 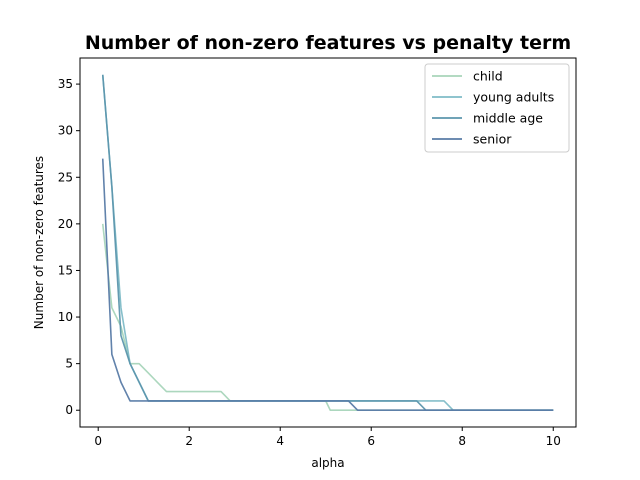 What do you see at coordinates (280, 441) in the screenshot?
I see `x-tick-label: 4` at bounding box center [280, 441].